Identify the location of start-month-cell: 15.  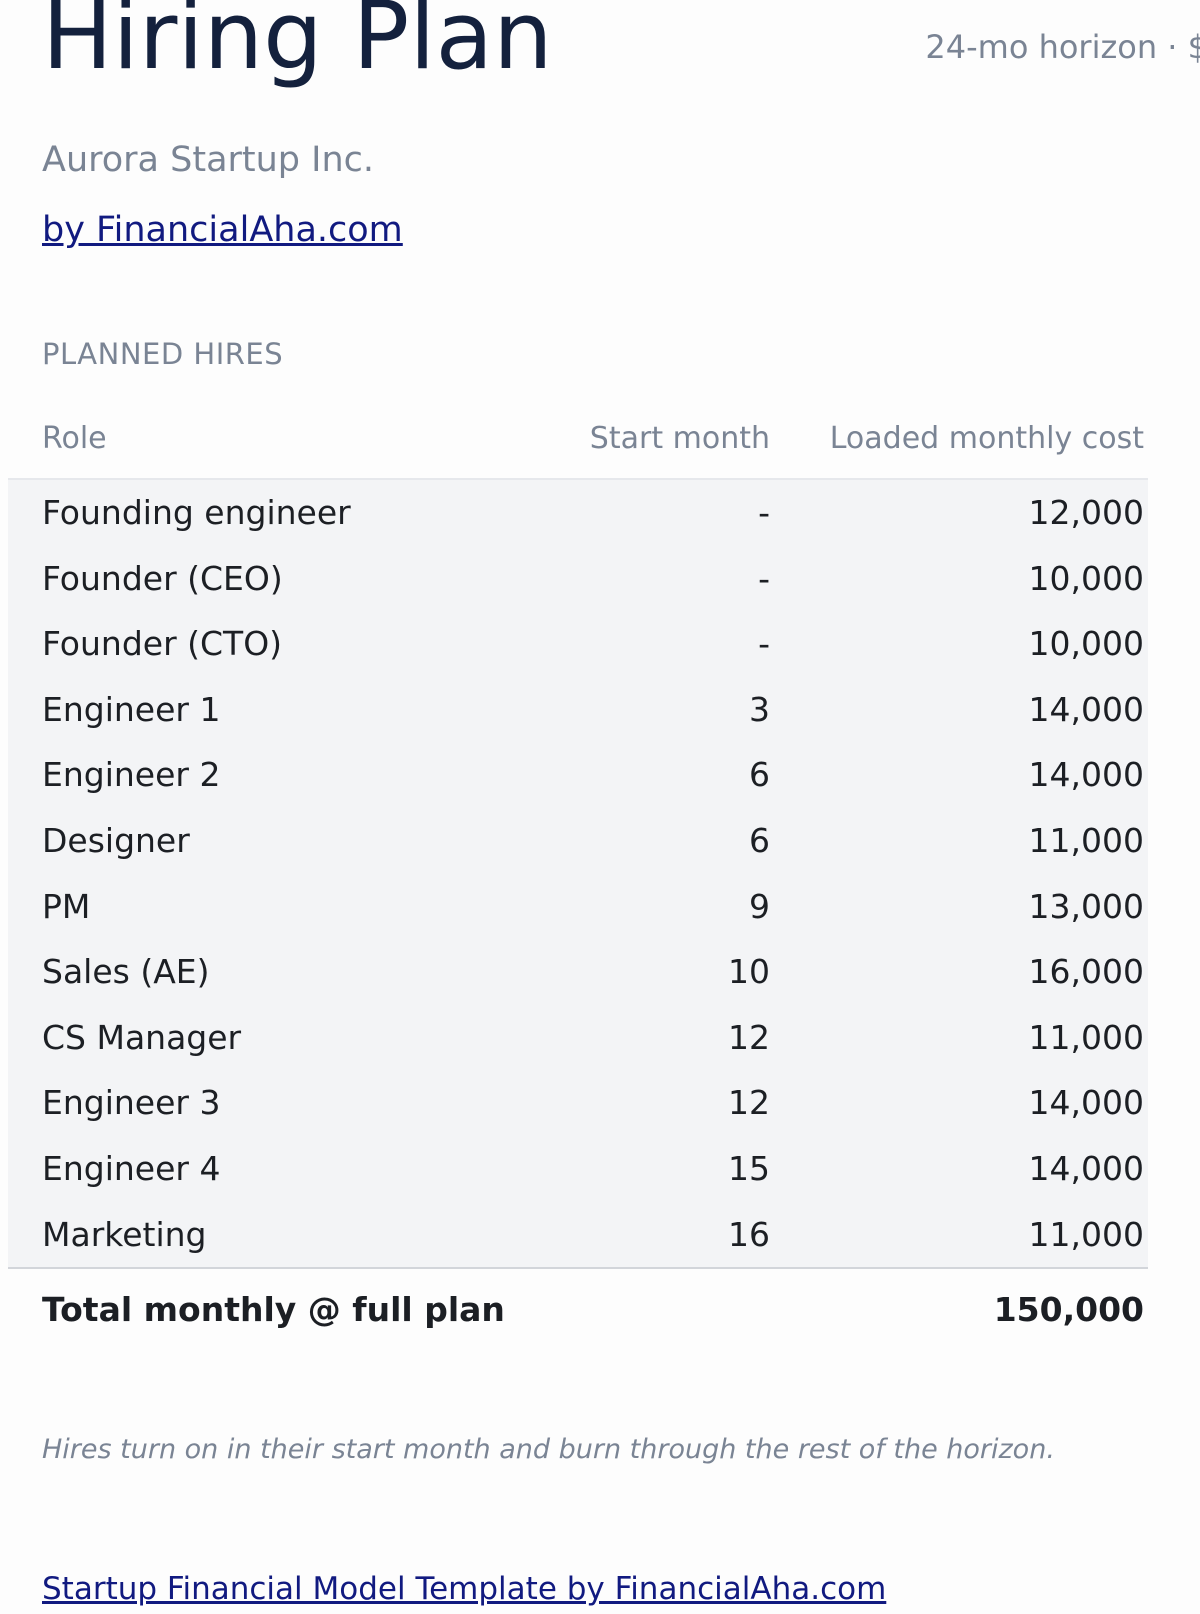
(749, 1168).